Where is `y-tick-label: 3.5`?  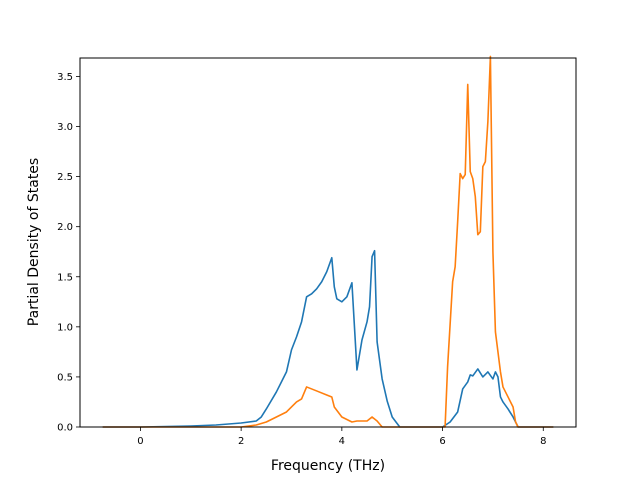 y-tick-label: 3.5 is located at coordinates (65, 77).